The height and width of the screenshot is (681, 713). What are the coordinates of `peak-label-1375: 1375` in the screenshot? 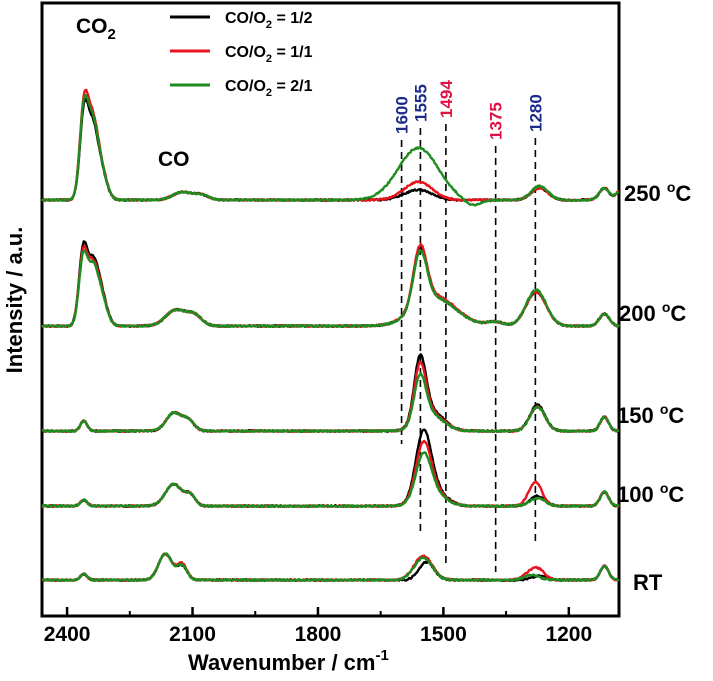 It's located at (496, 121).